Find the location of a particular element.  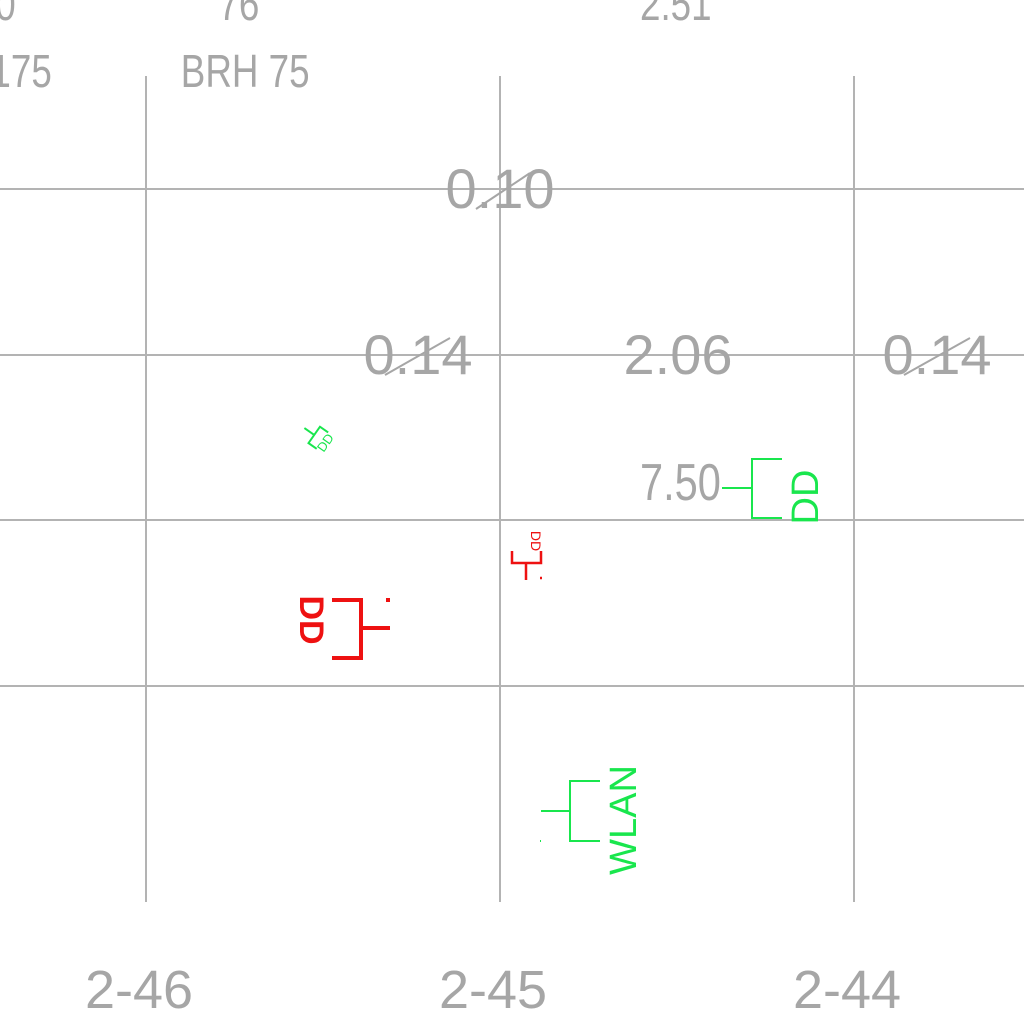

value-row2-right: 0.14 is located at coordinates (937, 354).